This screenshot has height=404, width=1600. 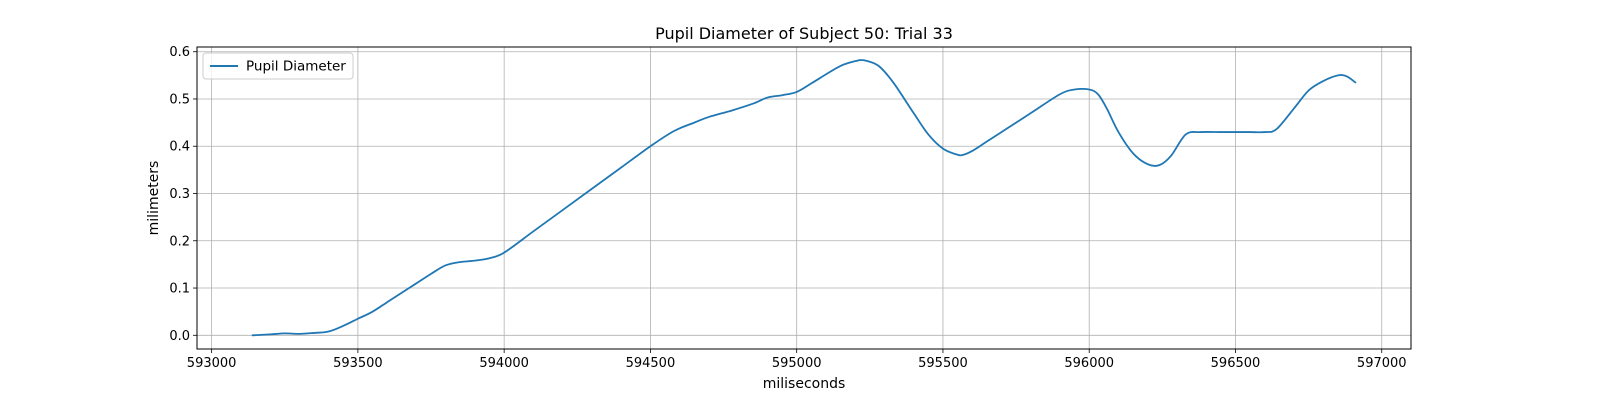 What do you see at coordinates (179, 147) in the screenshot?
I see `y-tick-label: 0.4` at bounding box center [179, 147].